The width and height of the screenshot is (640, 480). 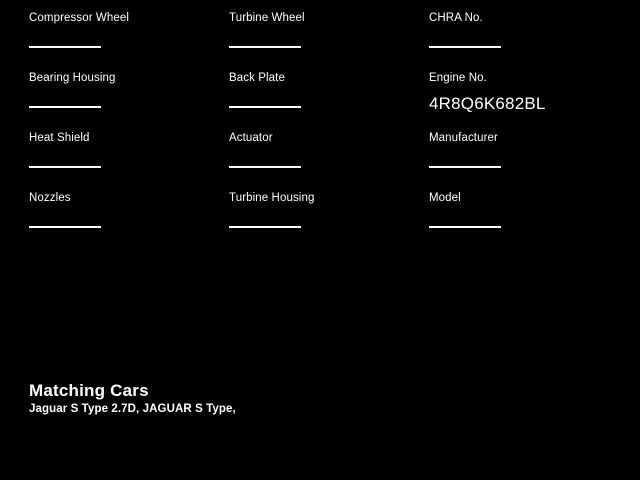 What do you see at coordinates (329, 222) in the screenshot?
I see `spec-field-turbine-housing: Turbine Housing` at bounding box center [329, 222].